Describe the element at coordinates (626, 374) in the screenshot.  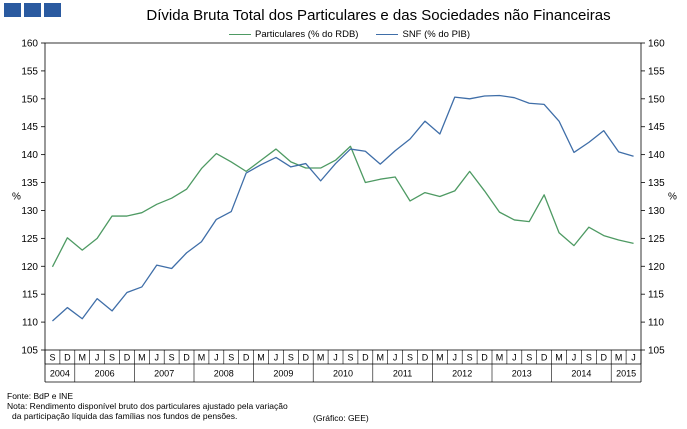
I see `year-label: 2015` at that location.